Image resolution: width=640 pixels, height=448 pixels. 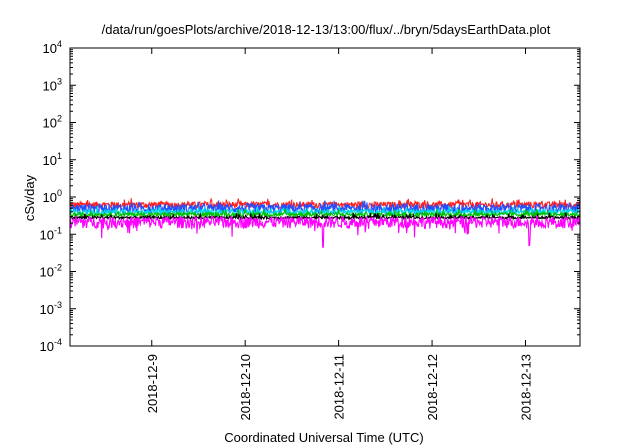 I want to click on x-tick-label: 2018-12-10, so click(x=245, y=387).